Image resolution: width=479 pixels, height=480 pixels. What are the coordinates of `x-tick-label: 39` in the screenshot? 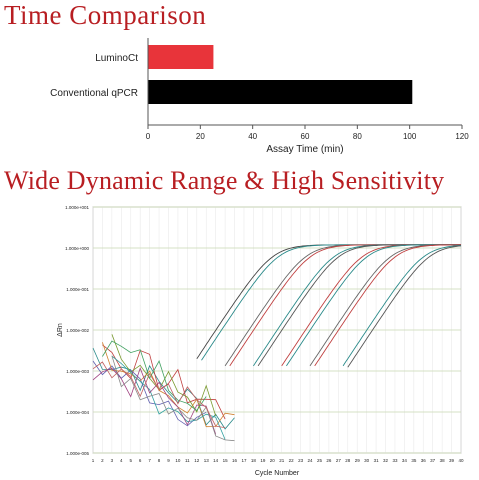 It's located at (452, 460).